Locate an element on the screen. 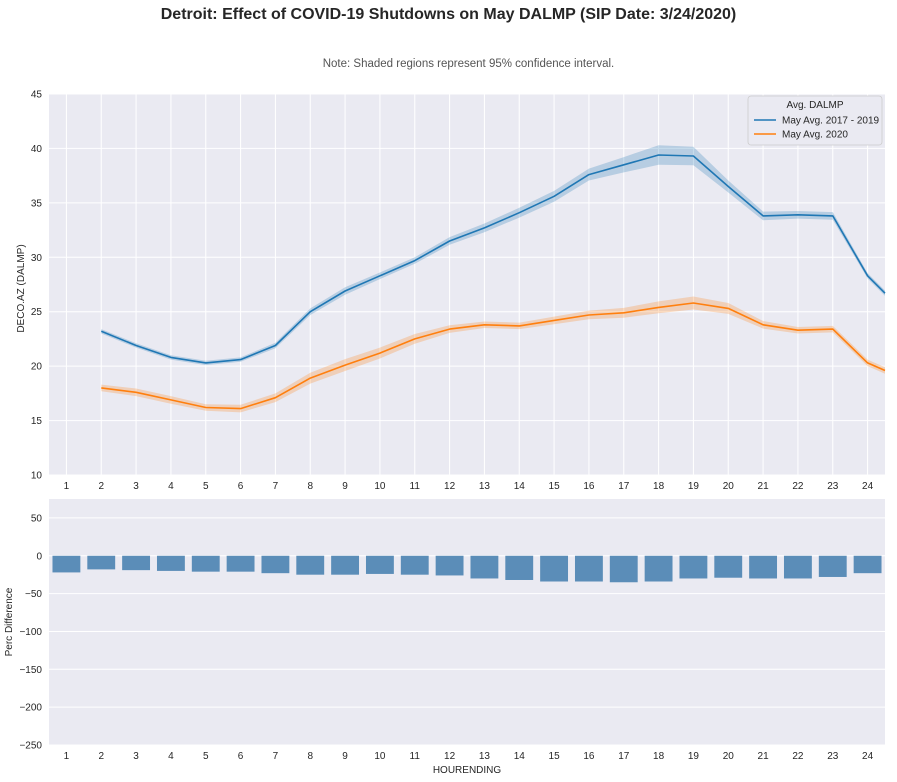  line-y-tick-labels: 10 15 20 25 30 35 40 45 is located at coordinates (37, 286).